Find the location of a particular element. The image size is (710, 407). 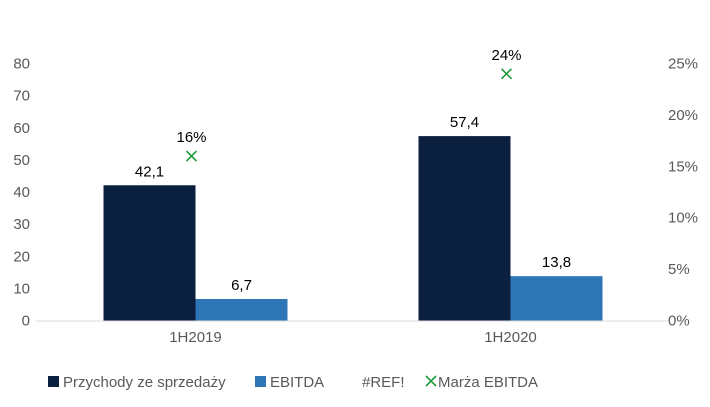

legend-label: EBITDA is located at coordinates (297, 382).